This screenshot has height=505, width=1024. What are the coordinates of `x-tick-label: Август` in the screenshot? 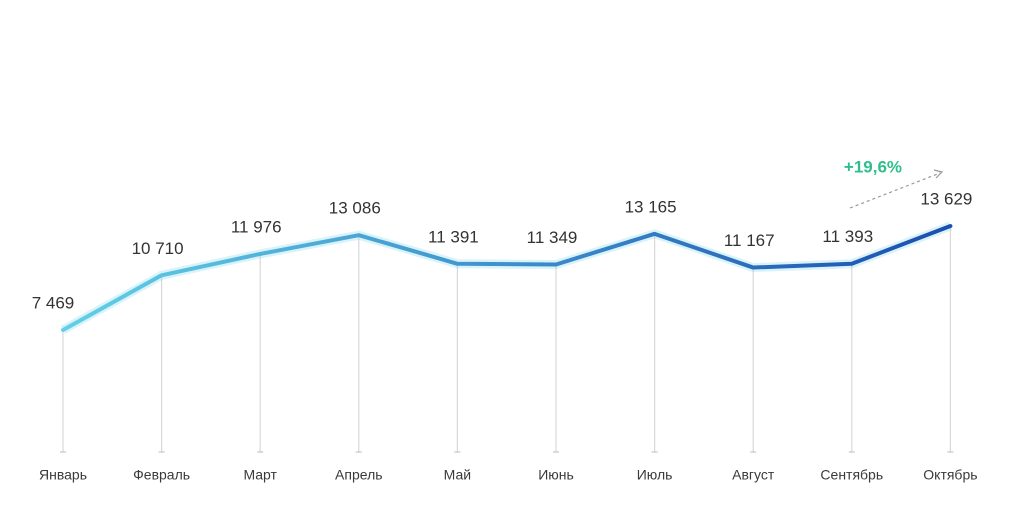 It's located at (753, 475).